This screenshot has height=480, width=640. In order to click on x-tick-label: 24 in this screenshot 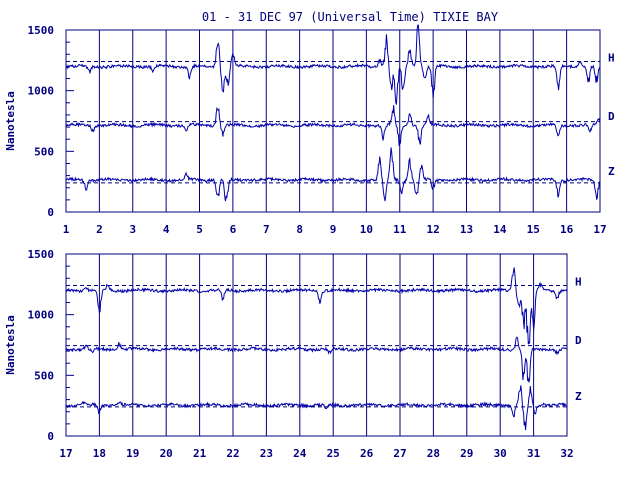, I will do `click(300, 453)`.